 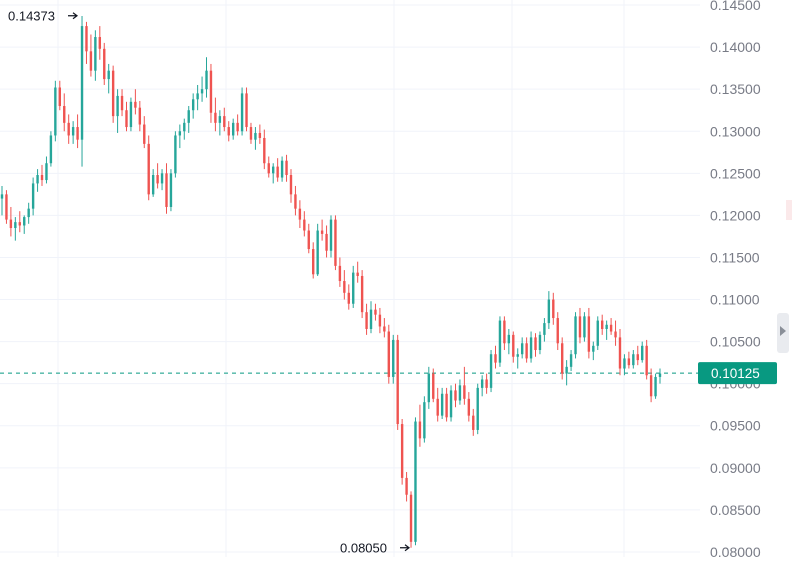 I want to click on current-price-label: 0.10125, so click(x=735, y=373).